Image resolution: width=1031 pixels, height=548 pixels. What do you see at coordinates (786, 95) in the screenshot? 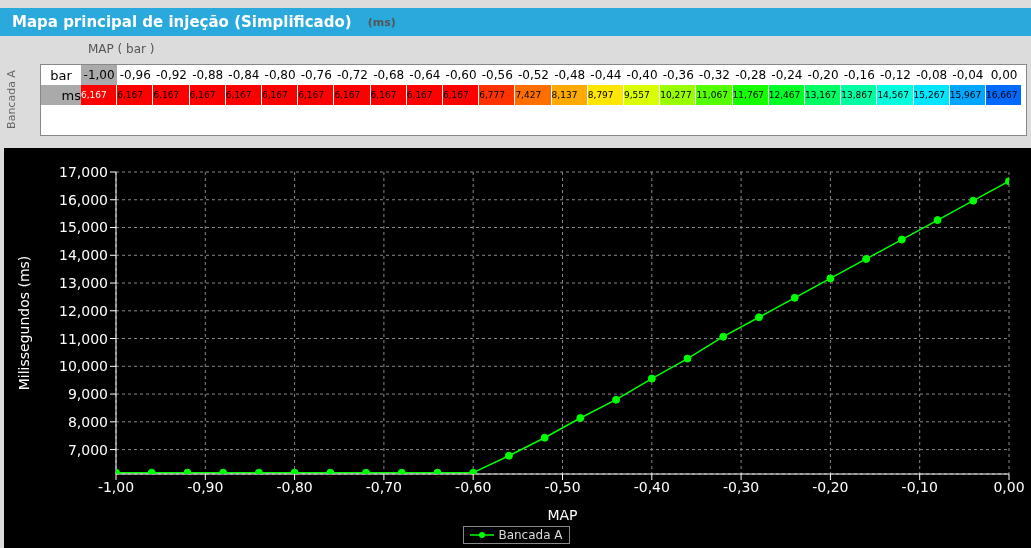
I see `text: 12,467` at bounding box center [786, 95].